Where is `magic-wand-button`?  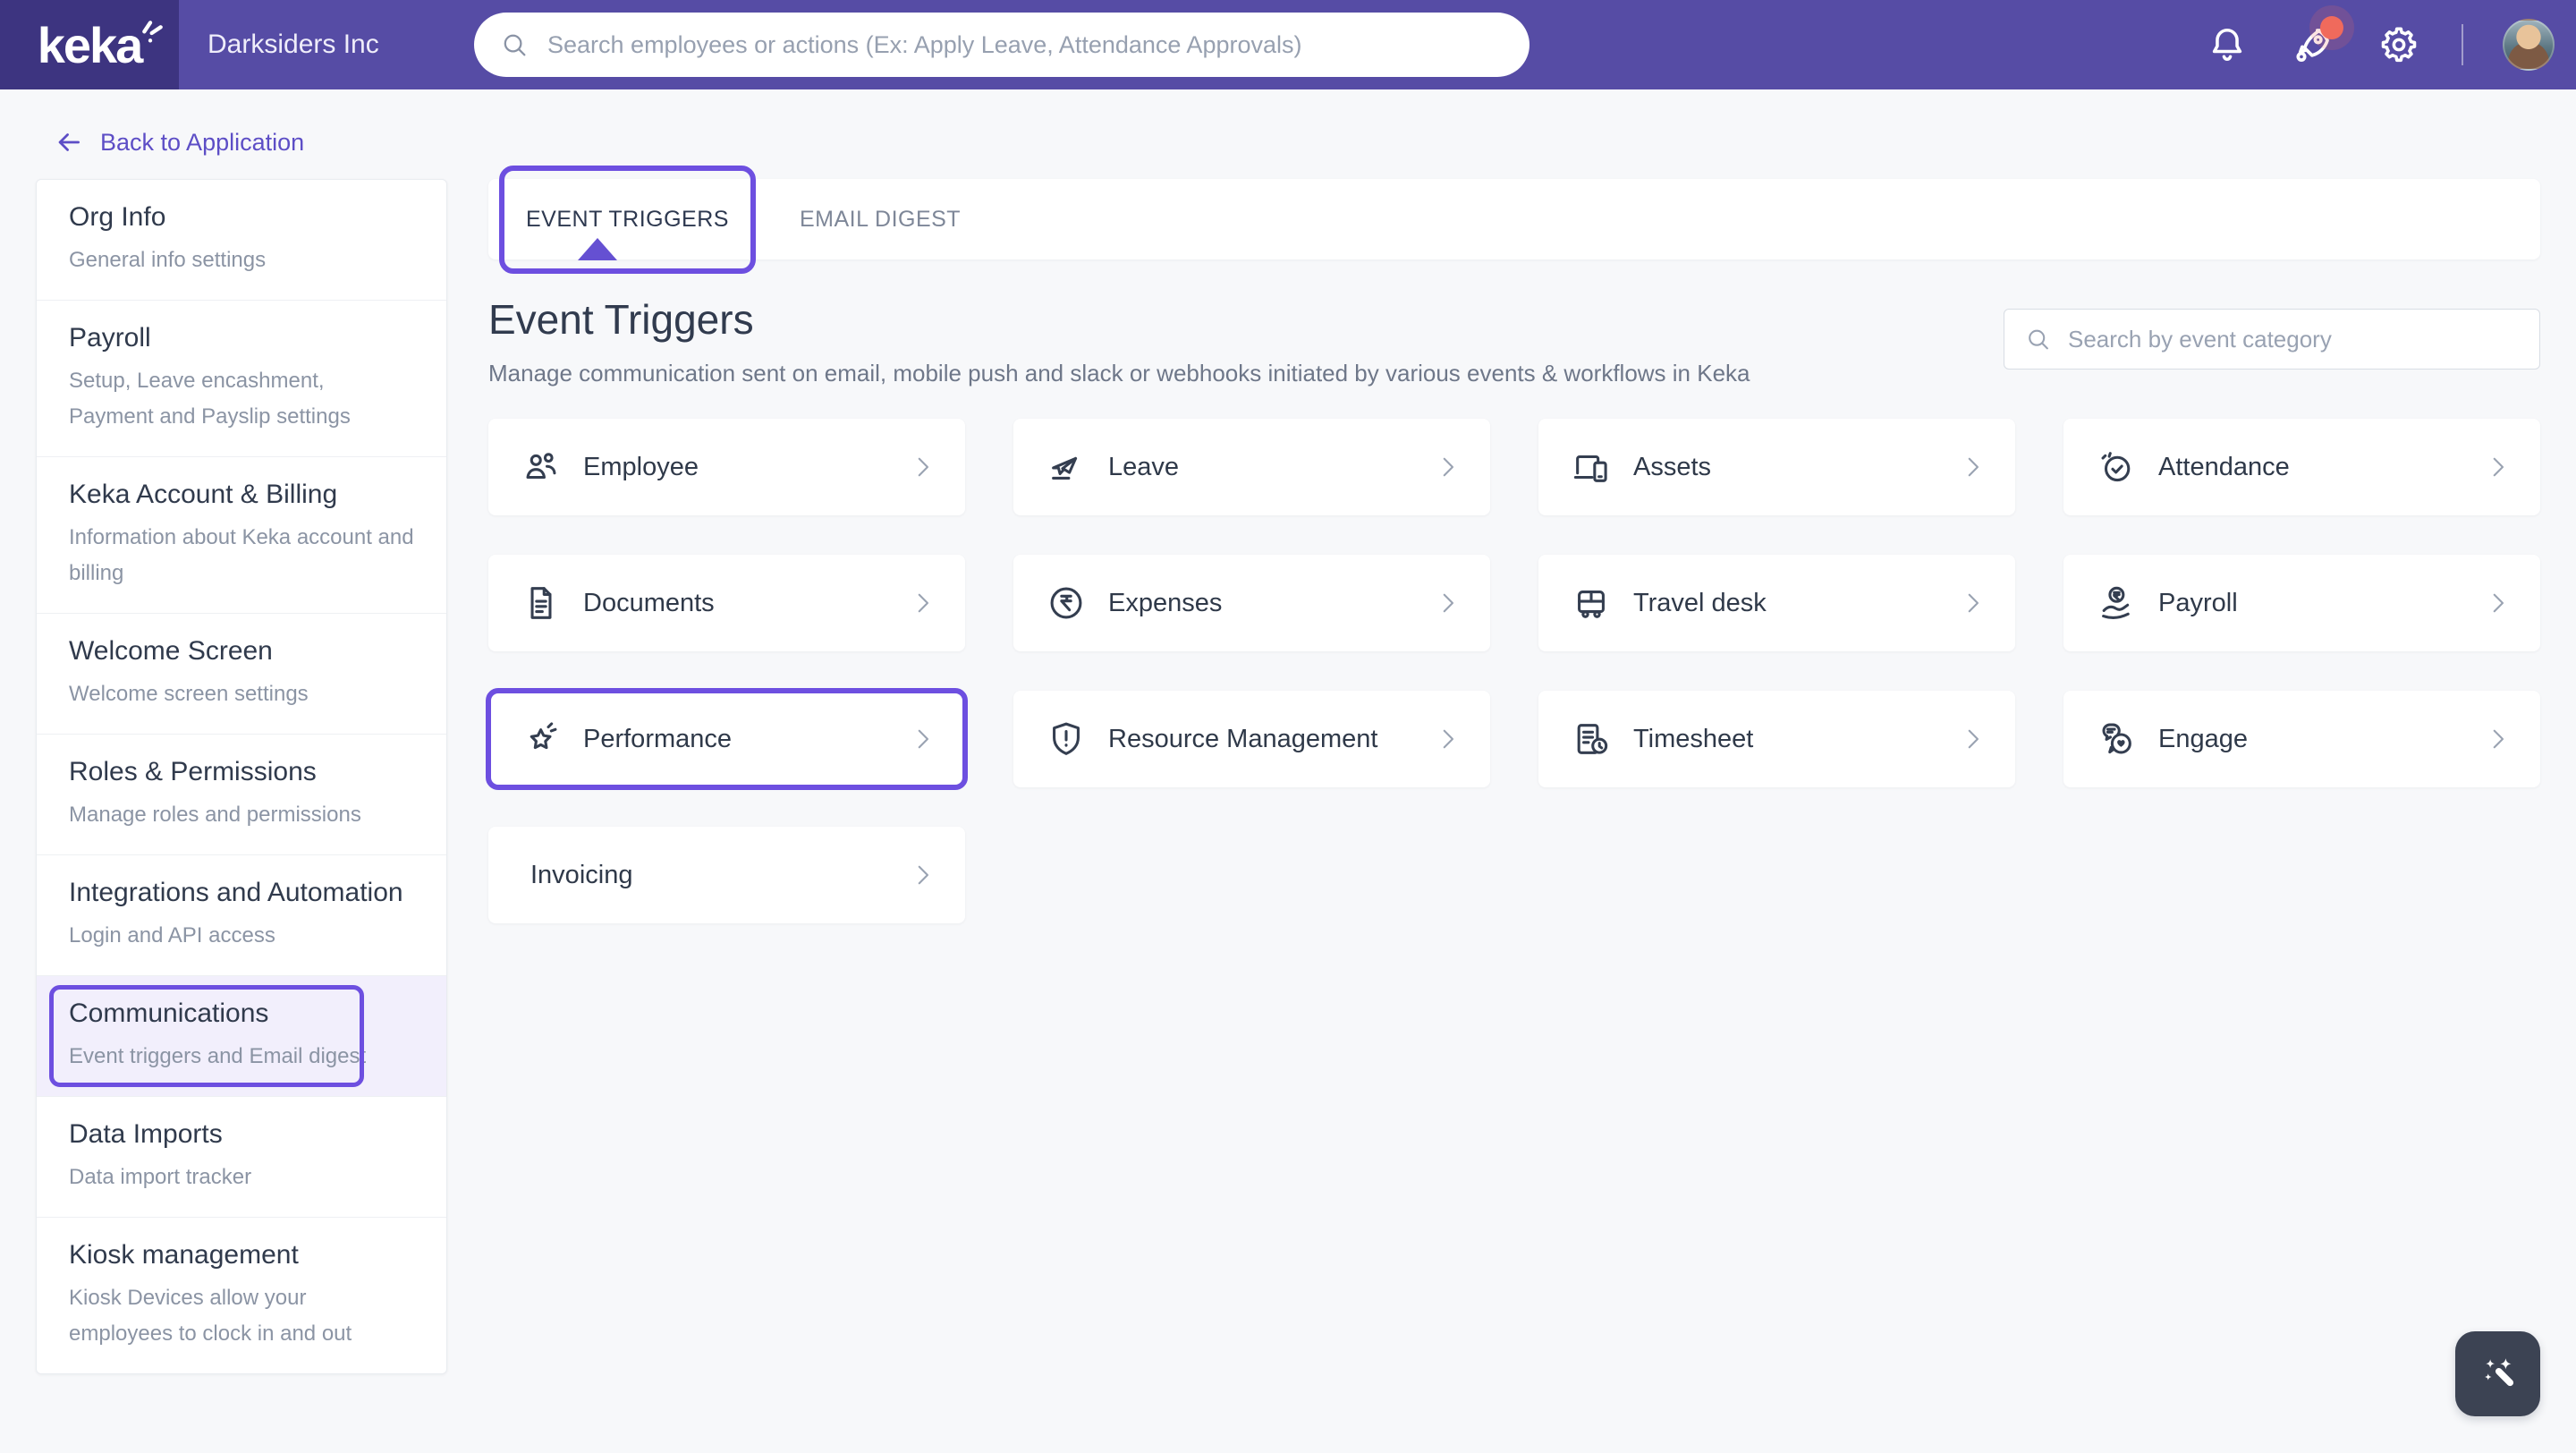
magic-wand-button is located at coordinates (2497, 1373).